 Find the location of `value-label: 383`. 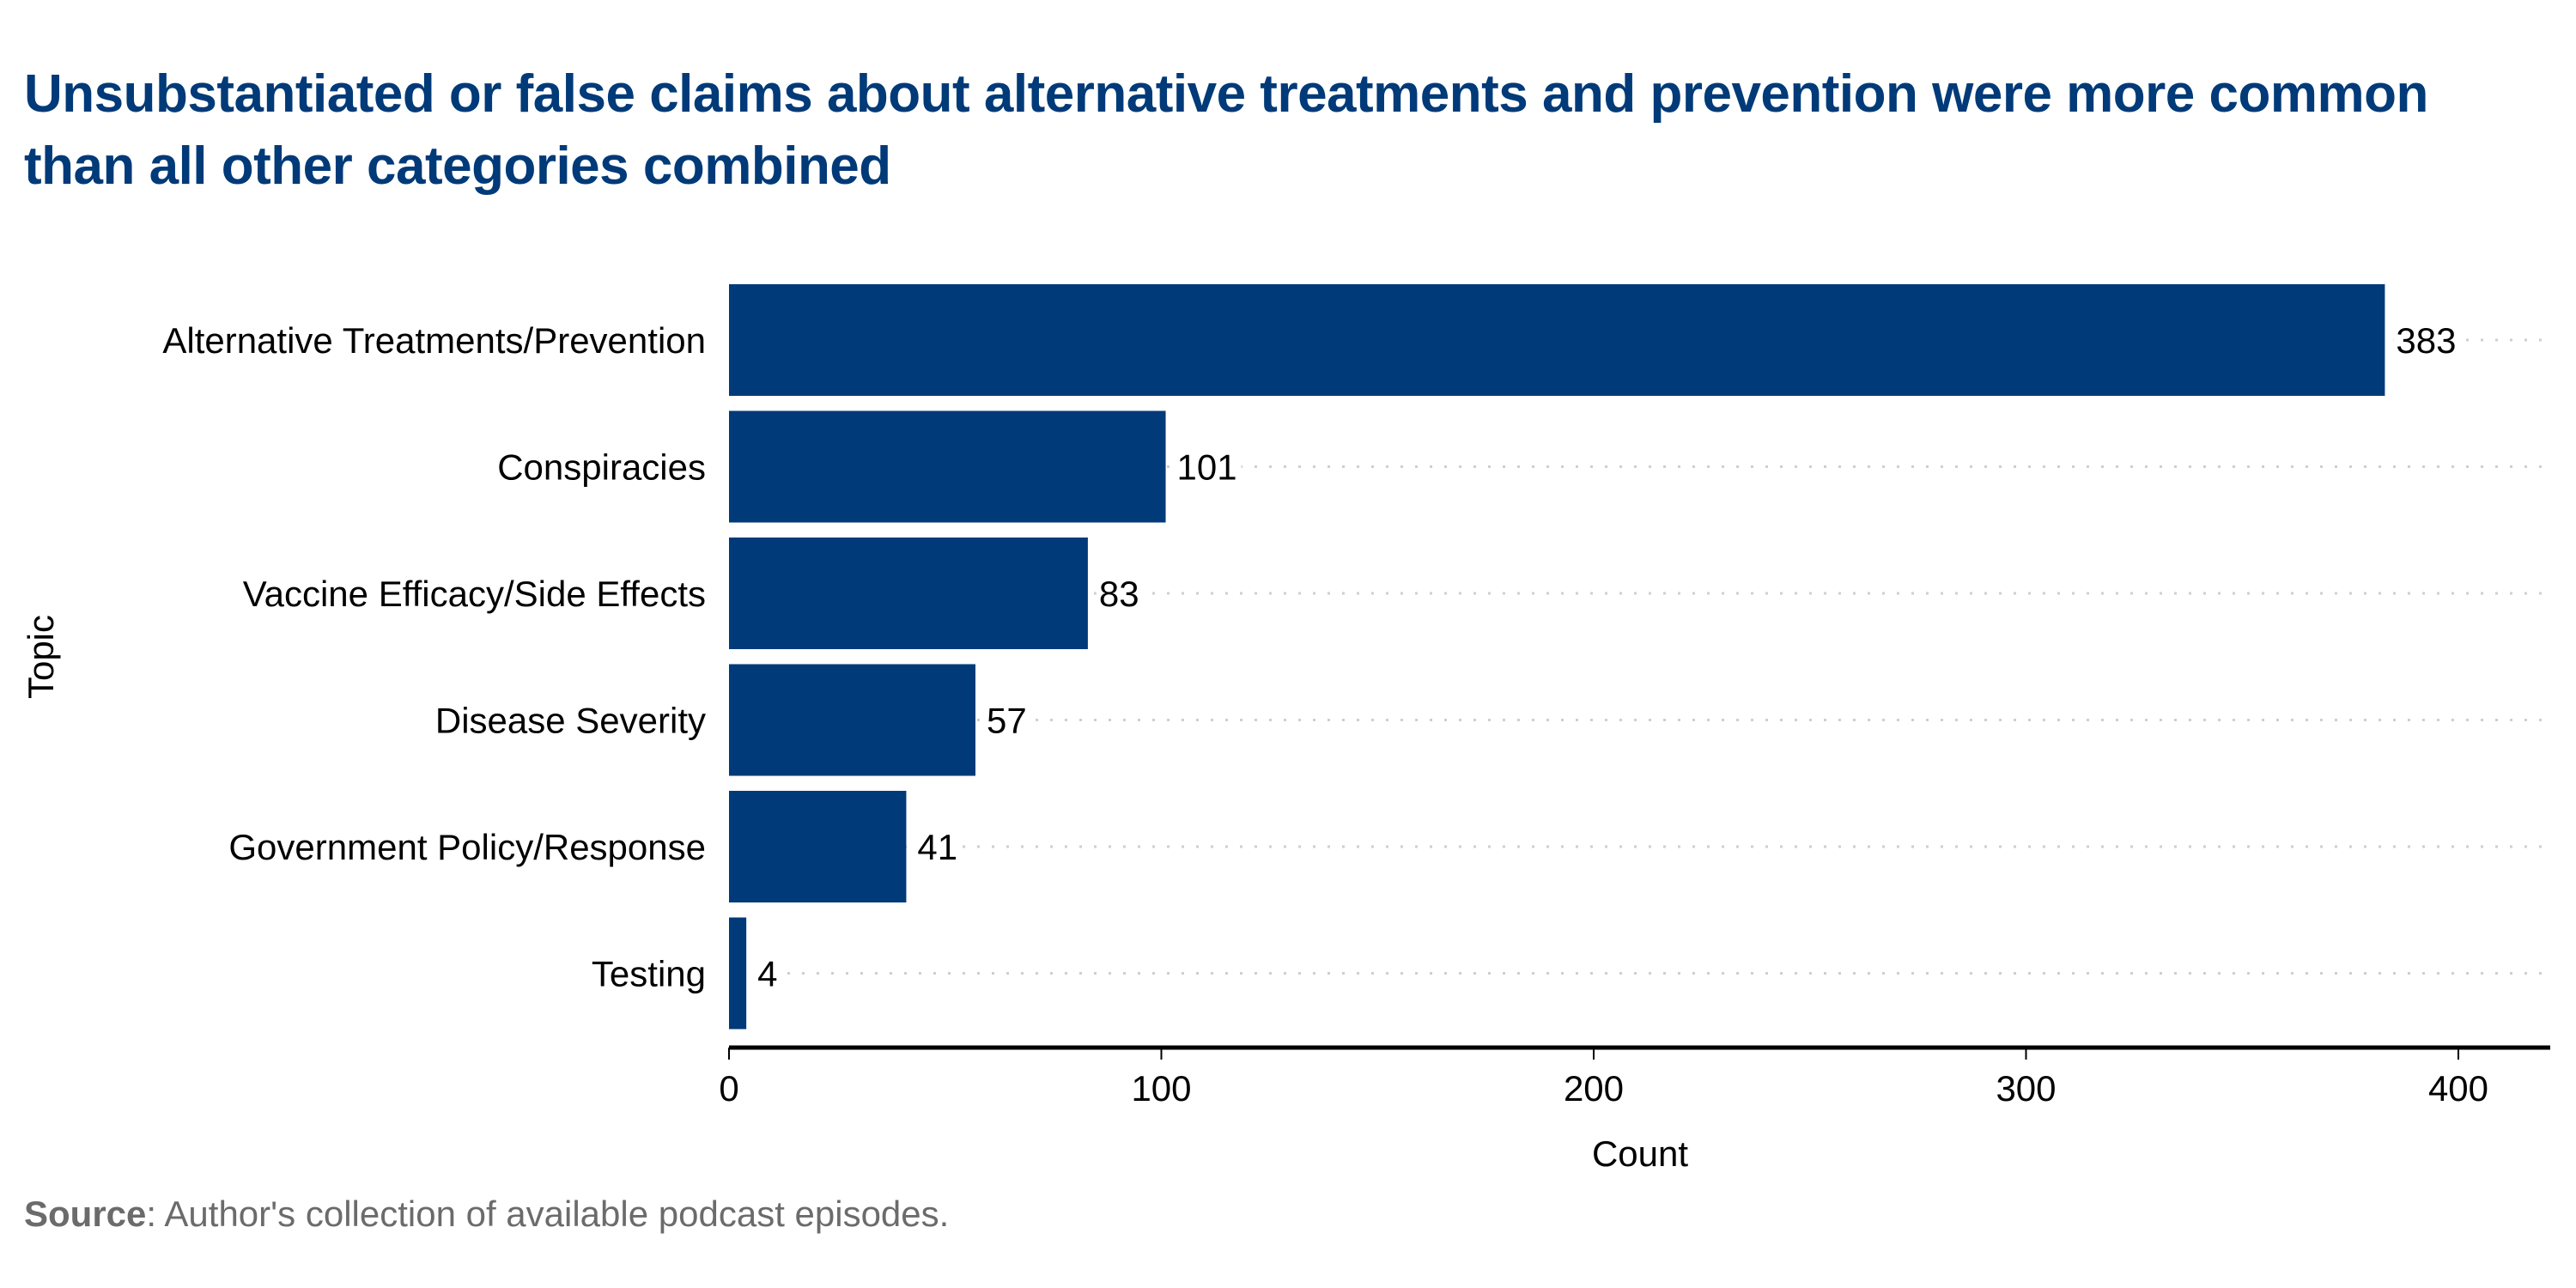

value-label: 383 is located at coordinates (2426, 340).